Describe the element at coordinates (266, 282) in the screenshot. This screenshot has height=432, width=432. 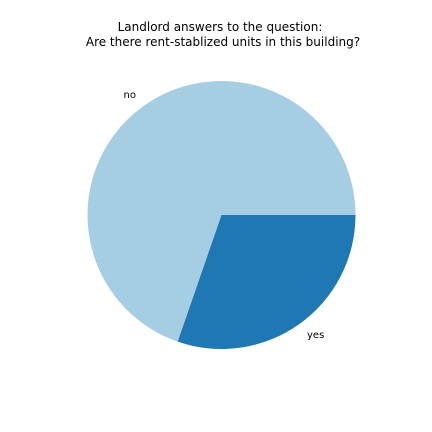
I see `pie-slice-yes` at that location.